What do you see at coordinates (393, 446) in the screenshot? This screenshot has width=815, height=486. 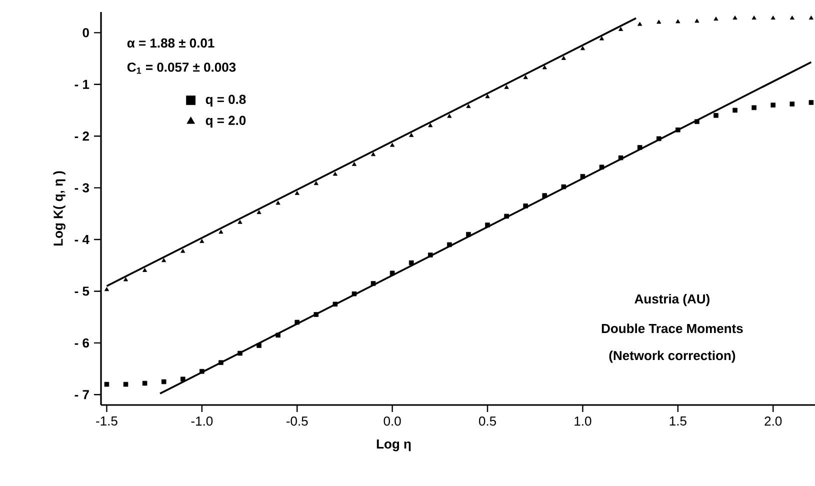 I see `x-axis-title: Log η` at bounding box center [393, 446].